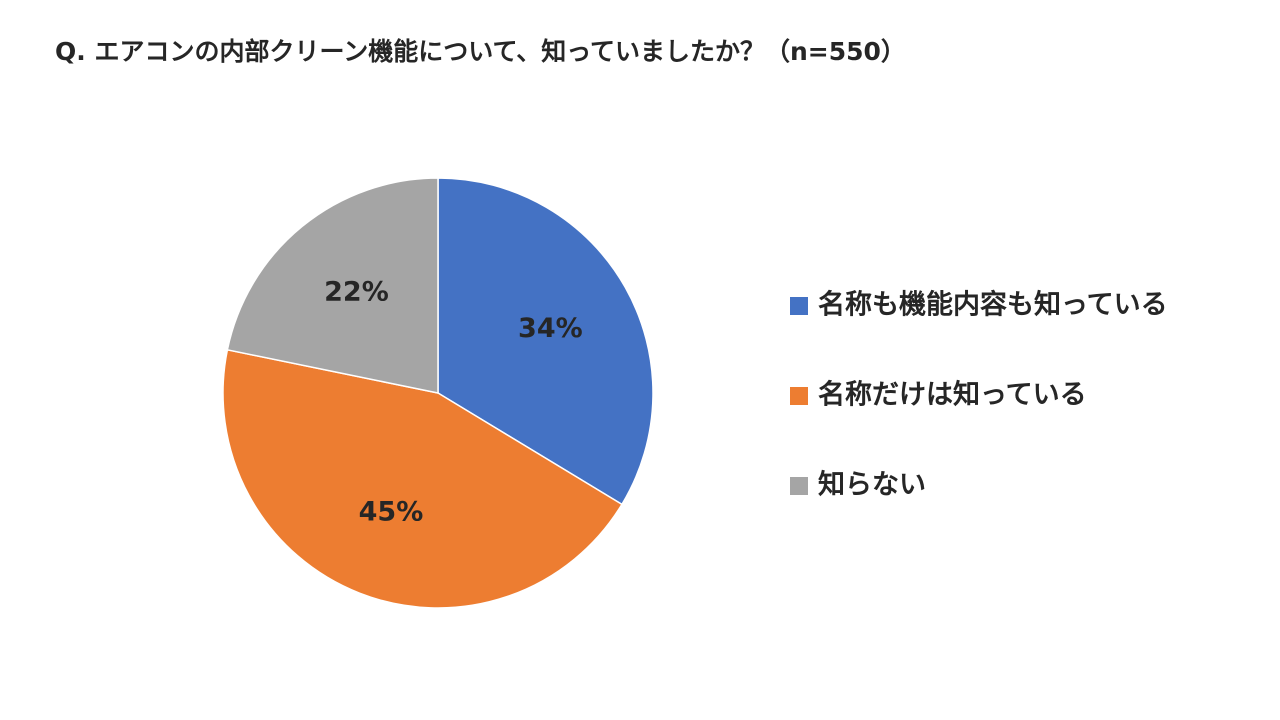 The width and height of the screenshot is (1280, 720). I want to click on chart-title: Q. エアコンの内部クリーン機能について、知っていましたか？（n=550）, so click(480, 51).